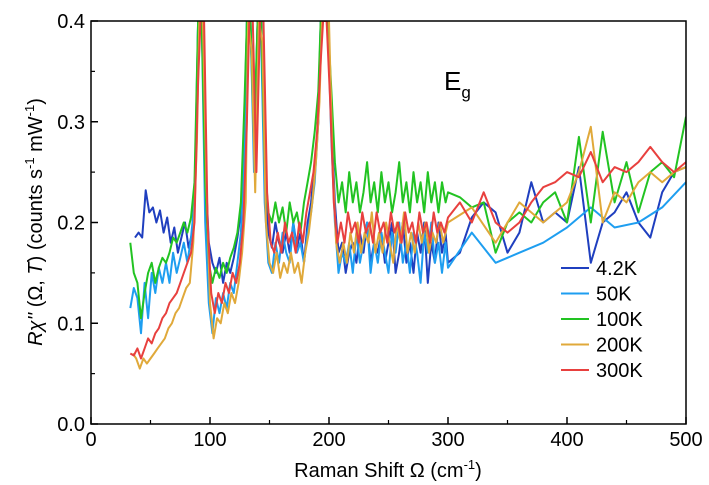 The width and height of the screenshot is (709, 485). I want to click on x-tick-label: 500, so click(685, 440).